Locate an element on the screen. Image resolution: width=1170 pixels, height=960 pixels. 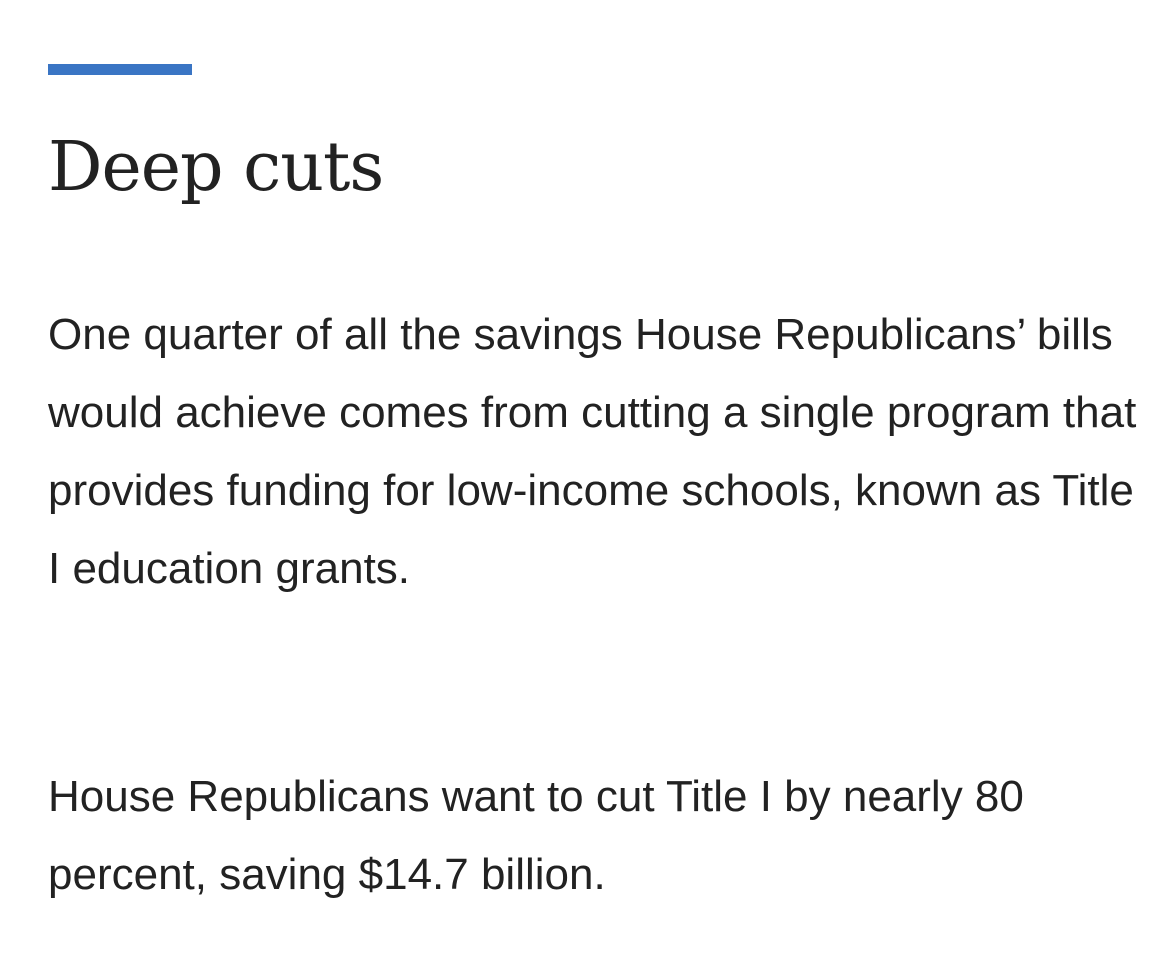
section-heading: Deep cuts is located at coordinates (216, 167).